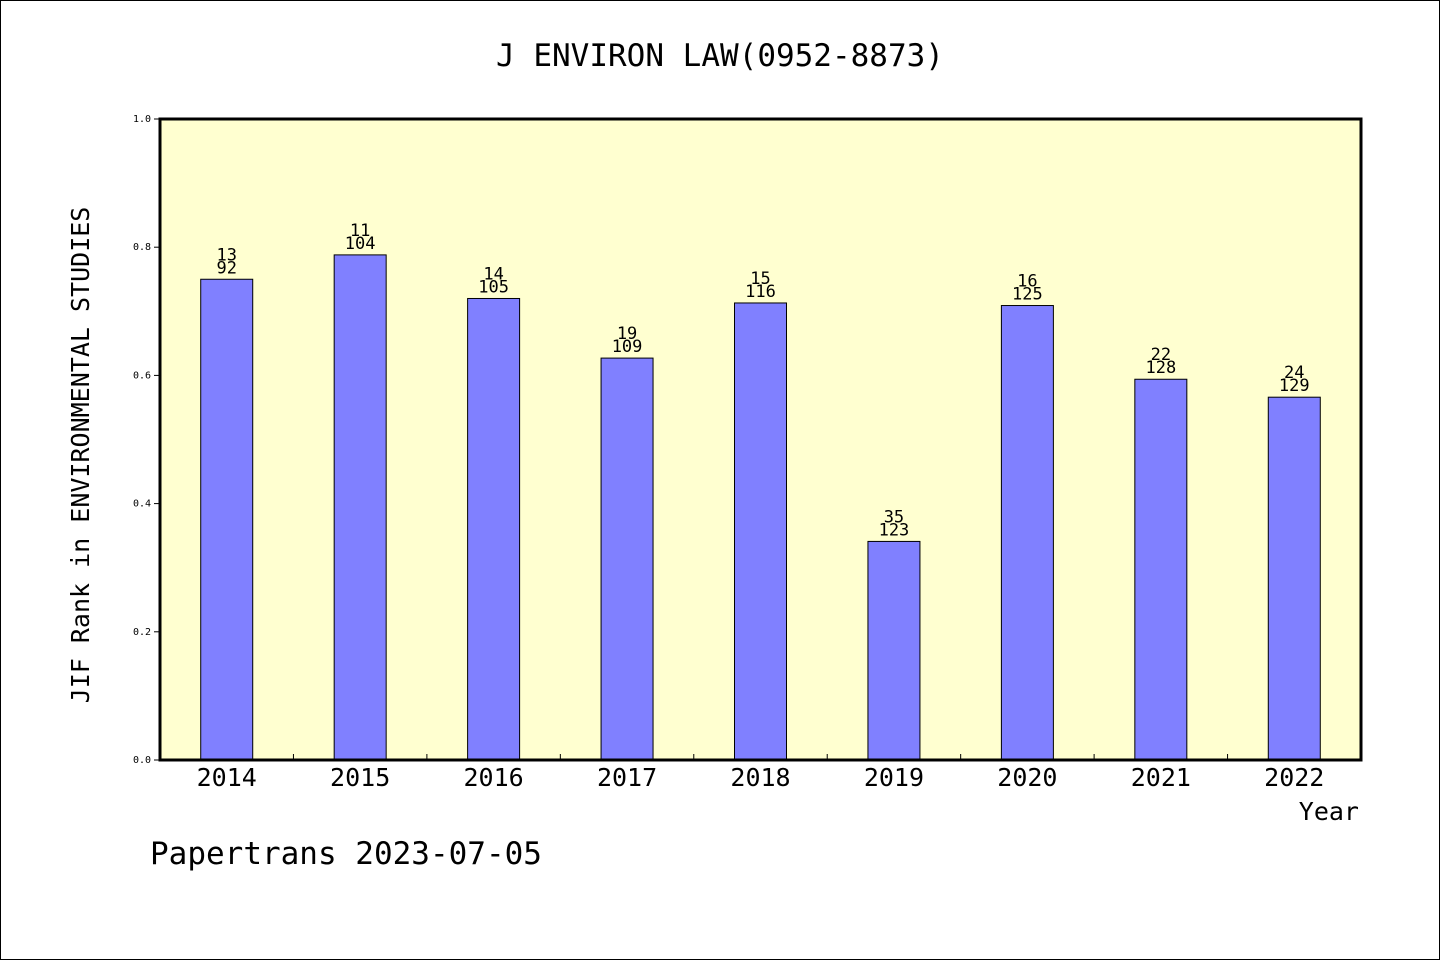  Describe the element at coordinates (360, 231) in the screenshot. I see `bar-rank-label: 11` at that location.